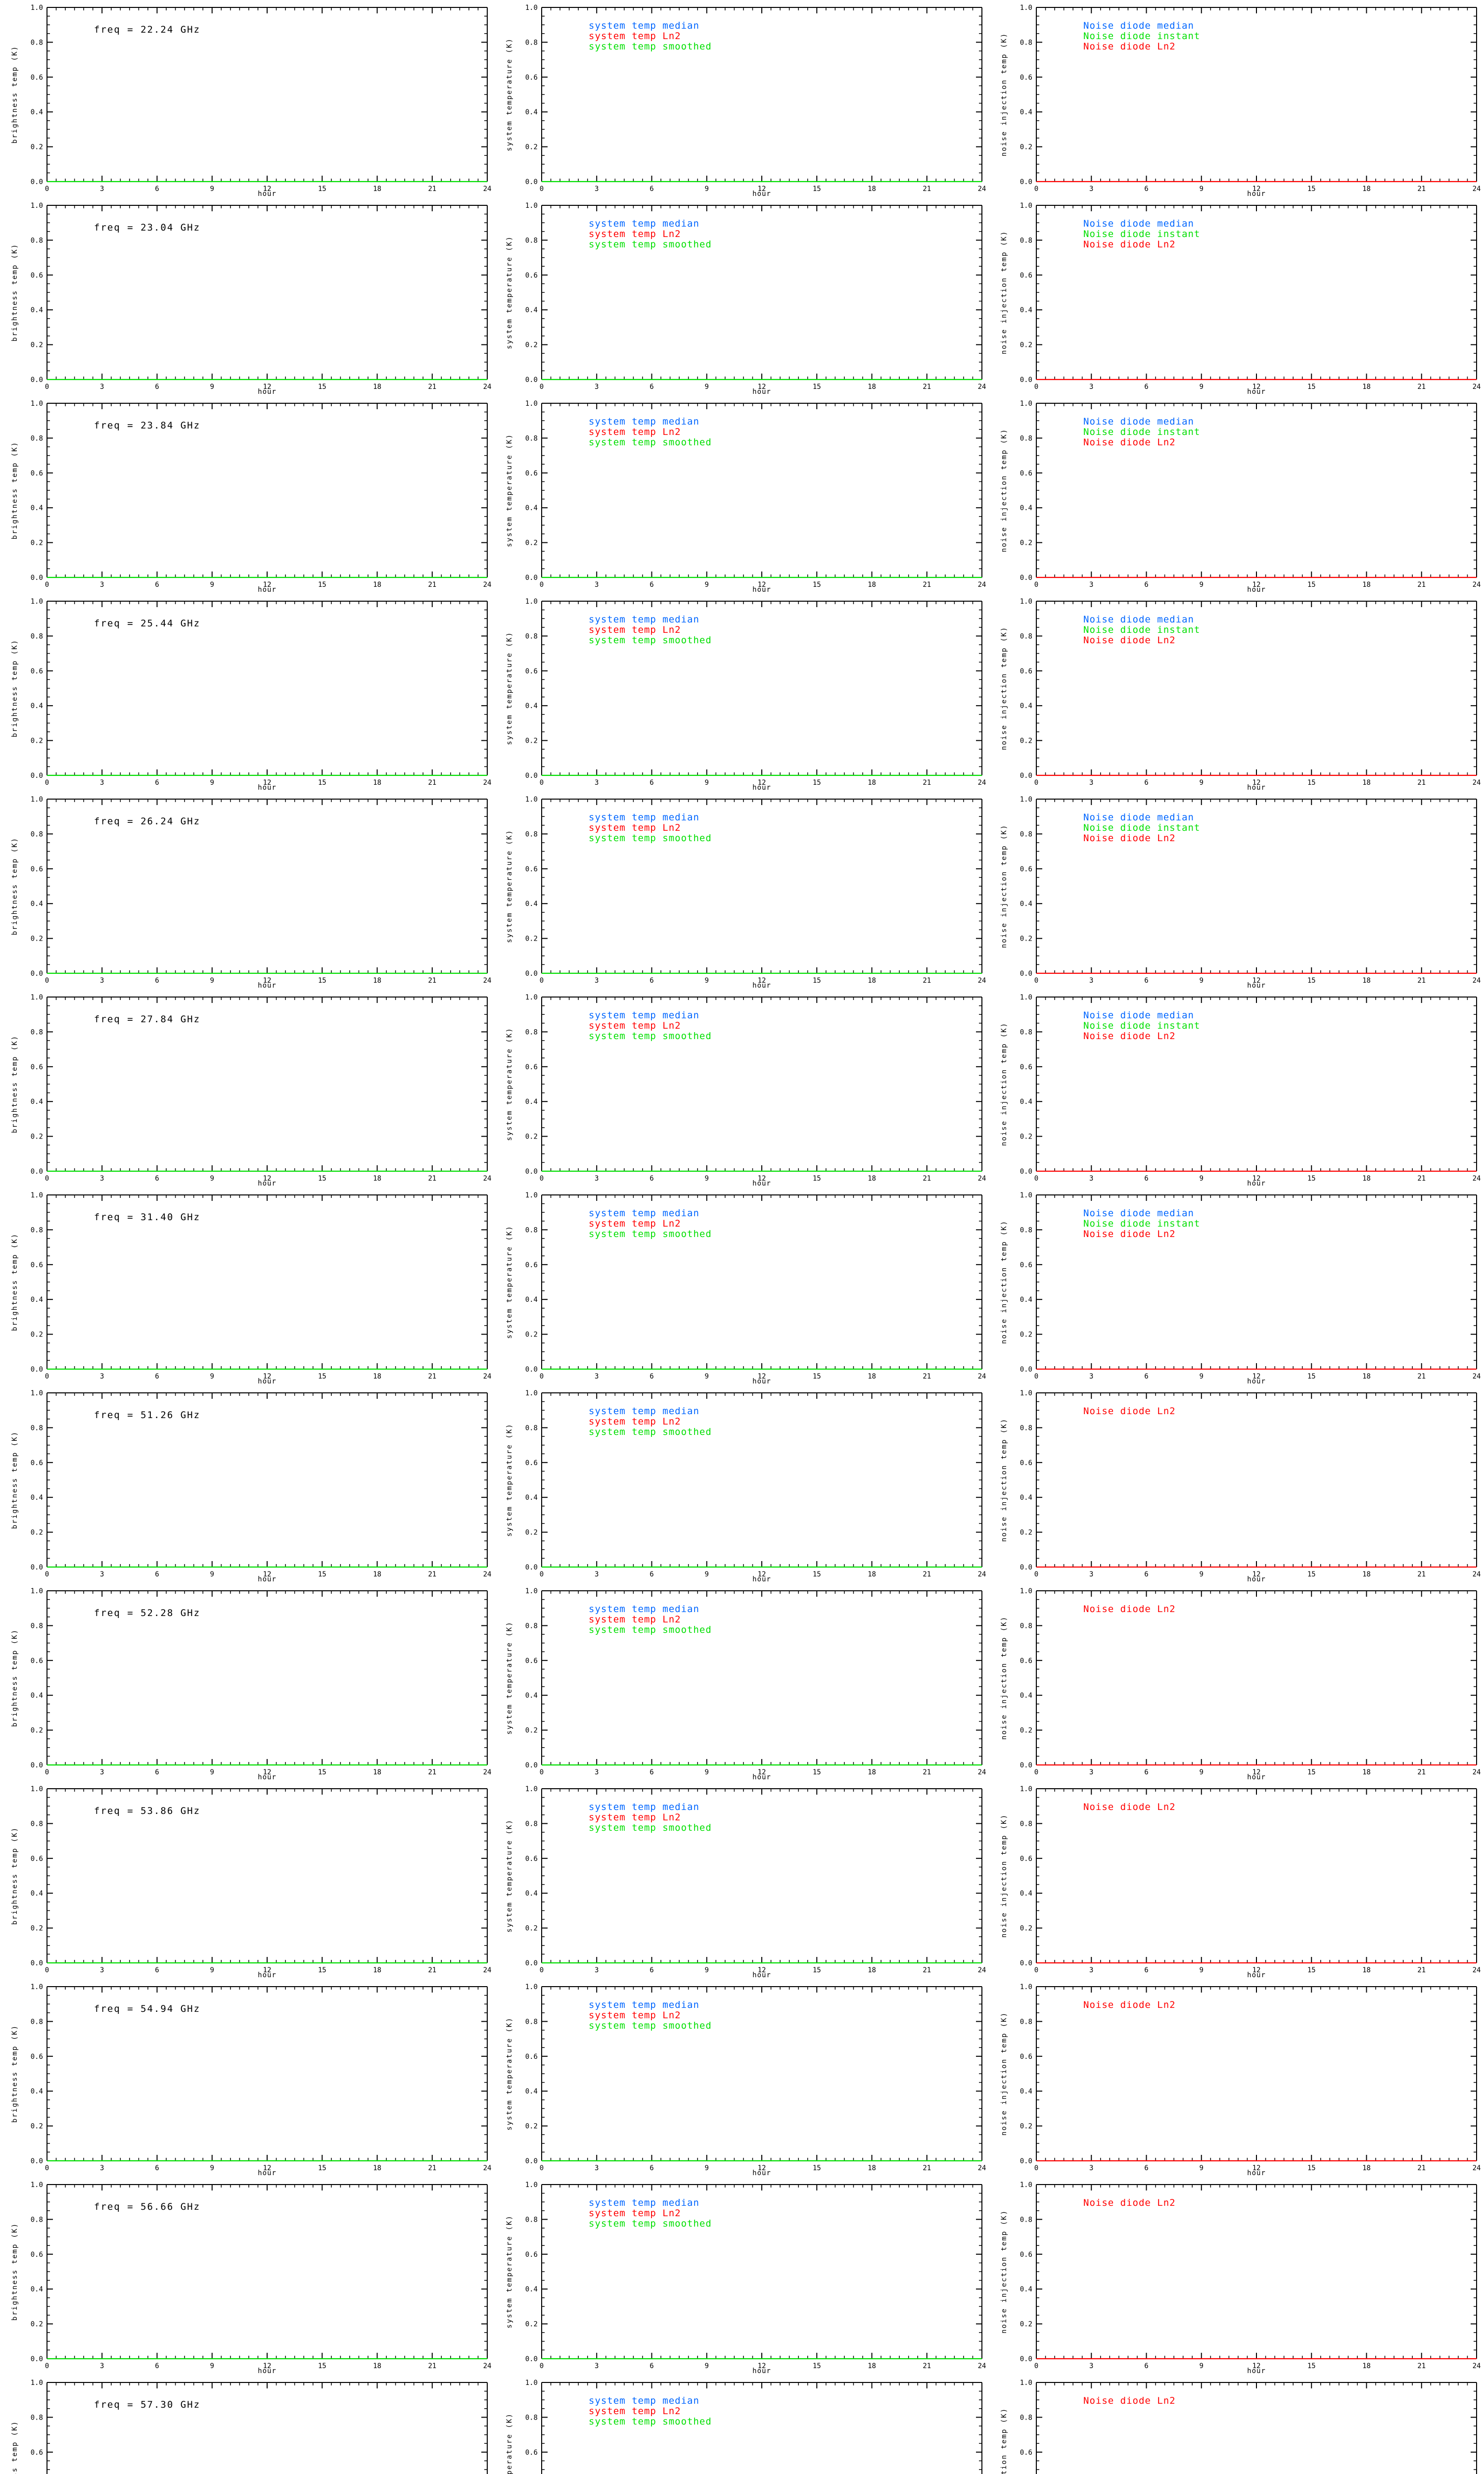  Describe the element at coordinates (147, 822) in the screenshot. I see `plot-title: freq = 26.24 GHz` at that location.